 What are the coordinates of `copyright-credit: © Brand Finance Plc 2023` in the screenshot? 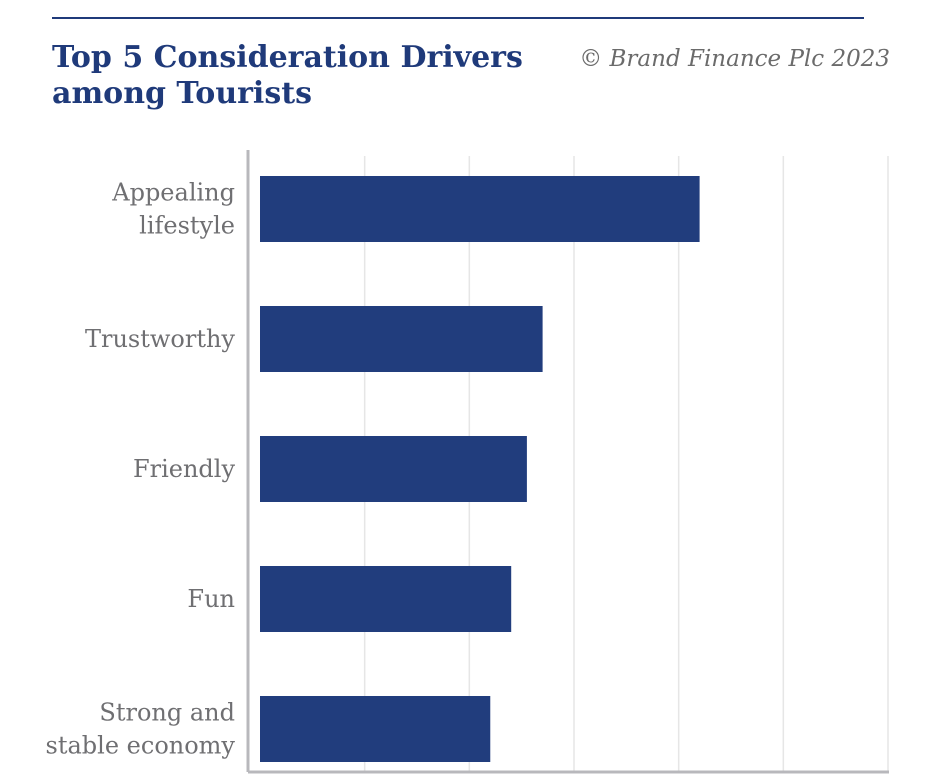 It's located at (734, 59).